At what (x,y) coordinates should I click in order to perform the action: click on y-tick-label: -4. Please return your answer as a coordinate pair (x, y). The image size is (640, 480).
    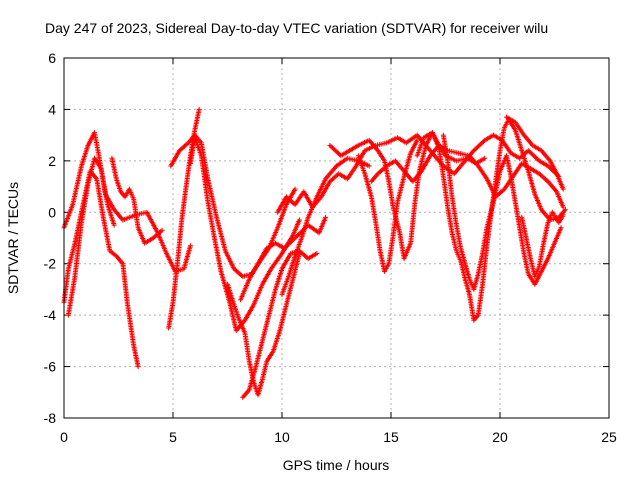
    Looking at the image, I should click on (50, 315).